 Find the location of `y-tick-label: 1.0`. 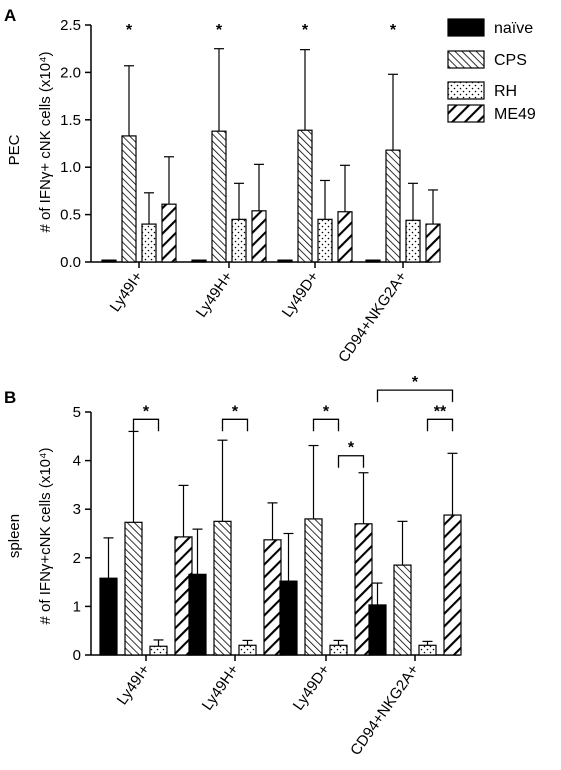

y-tick-label: 1.0 is located at coordinates (70, 167).